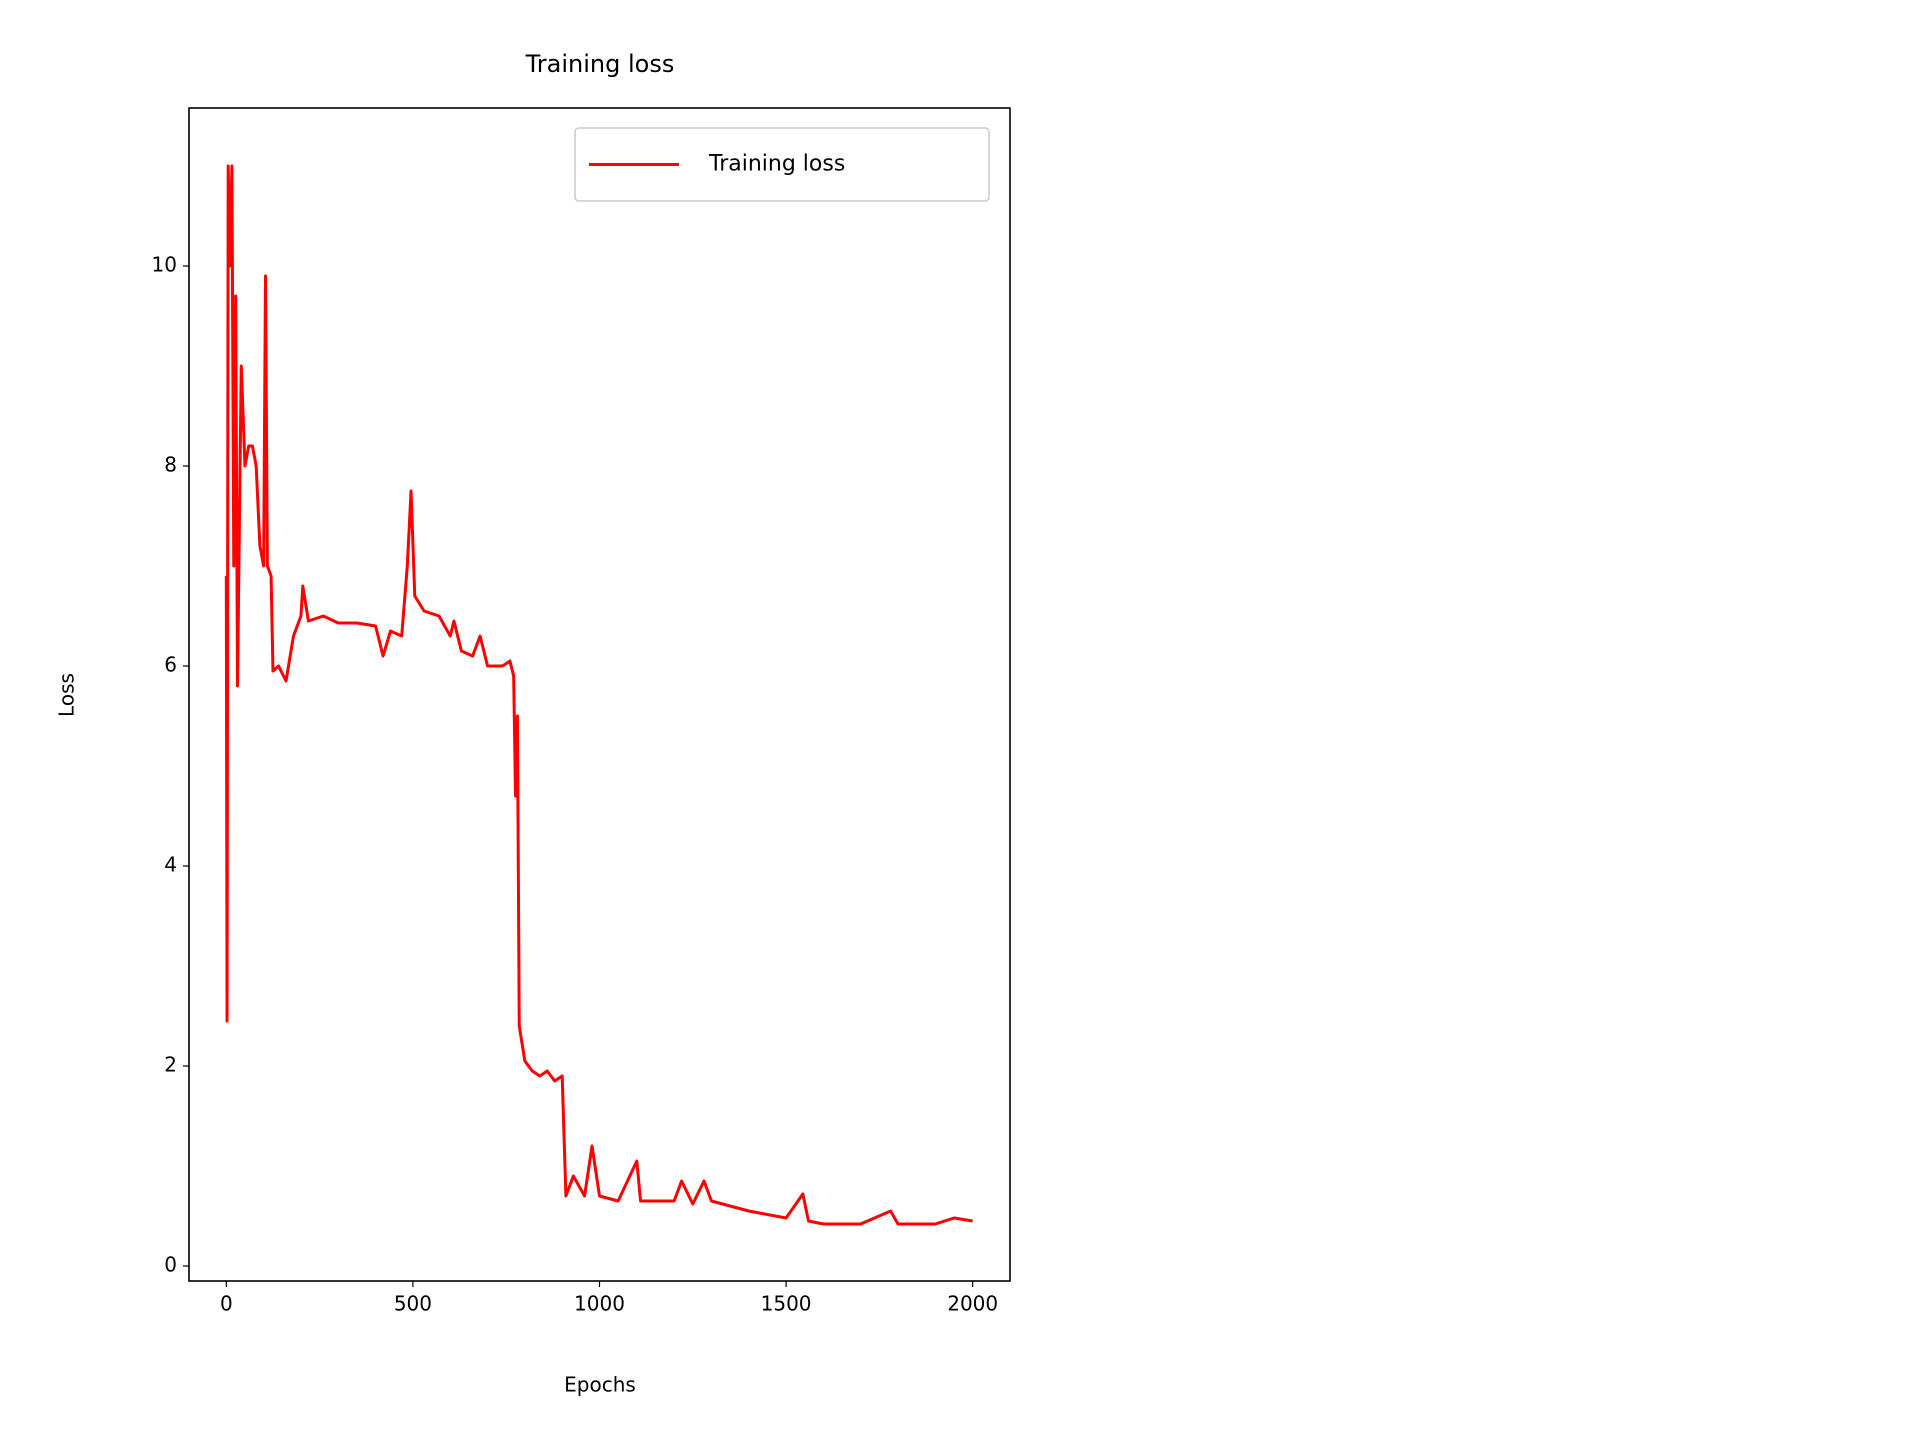  What do you see at coordinates (67, 695) in the screenshot?
I see `y-axis-label: Loss` at bounding box center [67, 695].